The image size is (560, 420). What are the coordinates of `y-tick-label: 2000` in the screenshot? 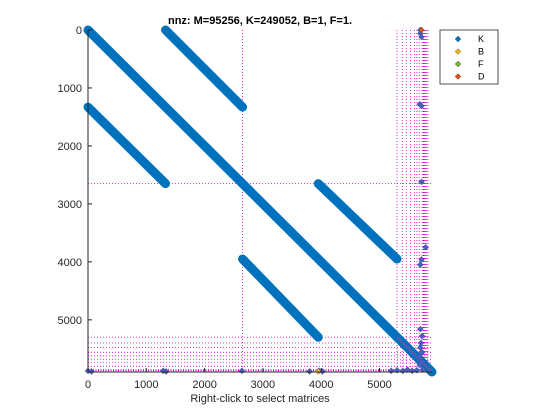 It's located at (70, 147).